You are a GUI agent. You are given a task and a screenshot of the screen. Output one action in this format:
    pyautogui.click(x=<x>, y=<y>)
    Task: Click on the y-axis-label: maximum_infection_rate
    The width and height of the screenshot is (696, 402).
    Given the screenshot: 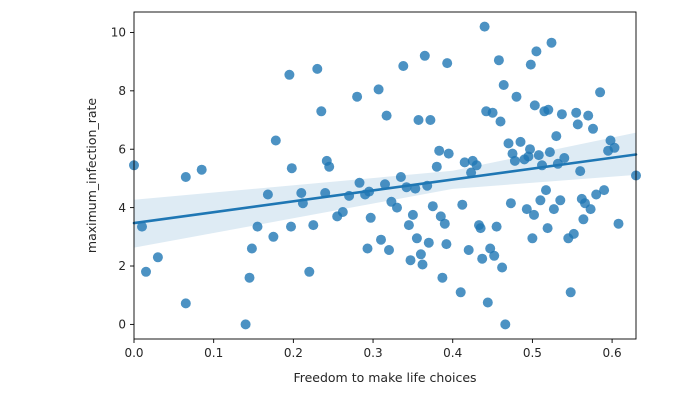 What is the action you would take?
    pyautogui.click(x=91, y=175)
    